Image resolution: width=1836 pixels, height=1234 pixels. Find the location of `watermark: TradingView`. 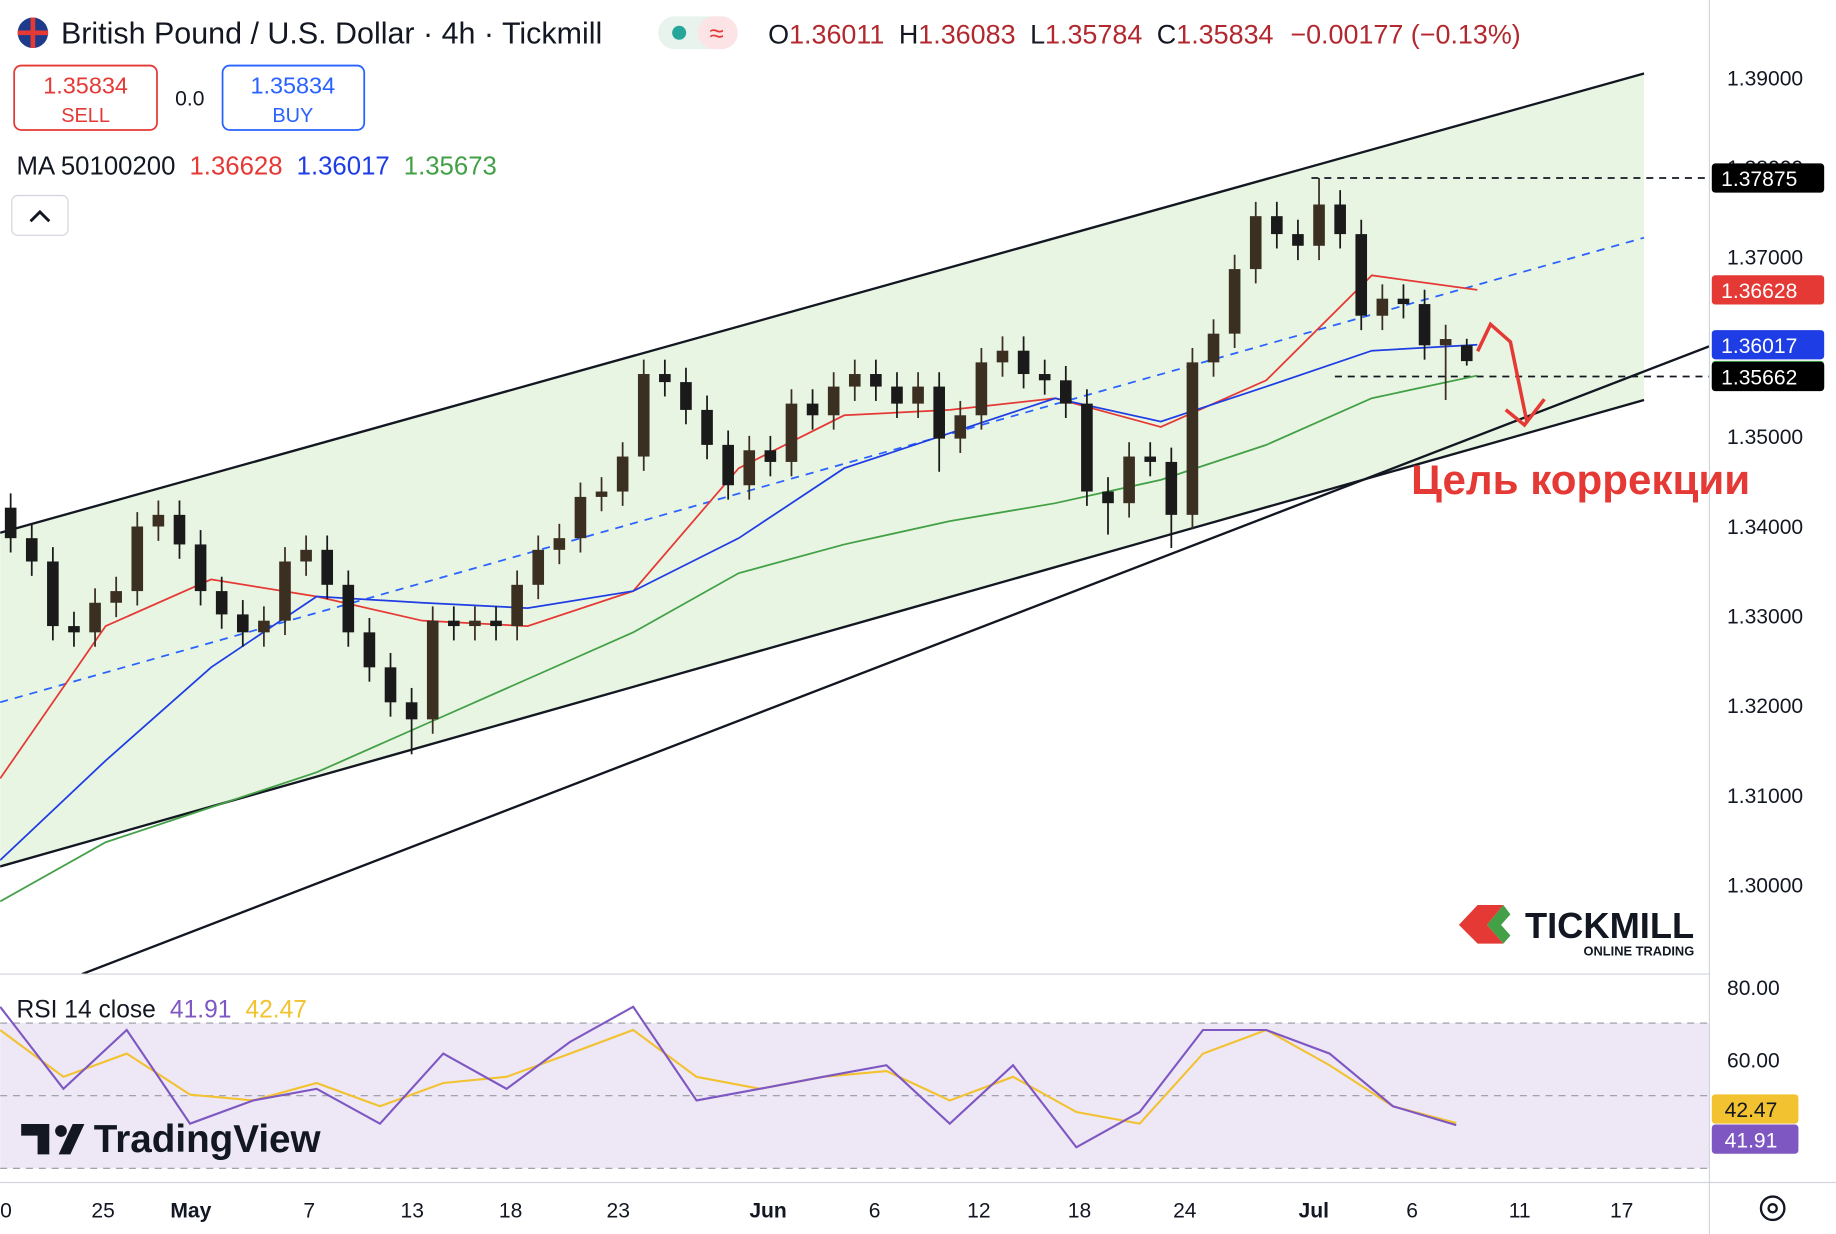

watermark: TradingView is located at coordinates (208, 1139).